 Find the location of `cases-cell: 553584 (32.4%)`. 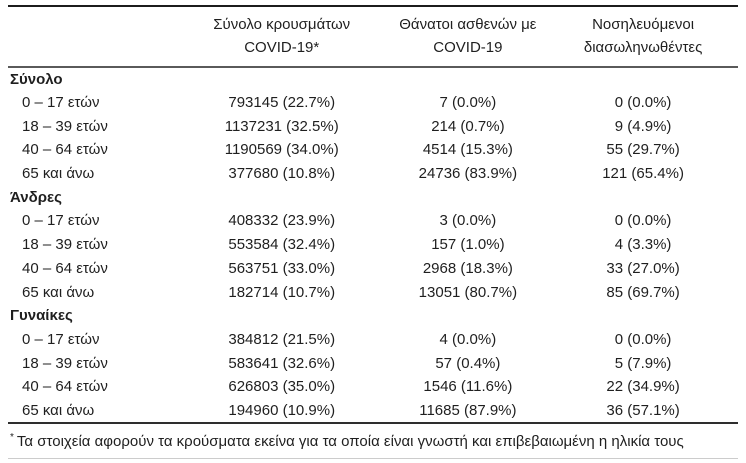

cases-cell: 553584 (32.4%) is located at coordinates (282, 245).